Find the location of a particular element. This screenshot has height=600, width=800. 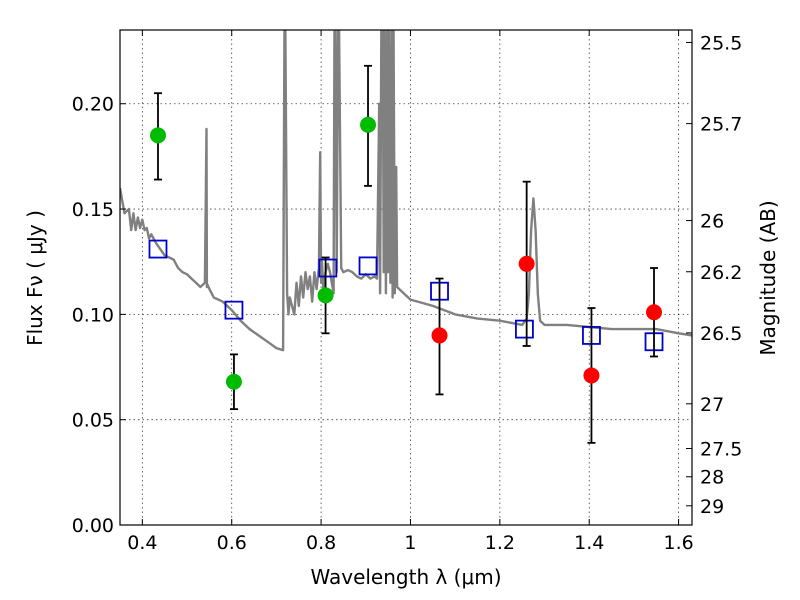

y-tick-label: 0.00 is located at coordinates (93, 526).